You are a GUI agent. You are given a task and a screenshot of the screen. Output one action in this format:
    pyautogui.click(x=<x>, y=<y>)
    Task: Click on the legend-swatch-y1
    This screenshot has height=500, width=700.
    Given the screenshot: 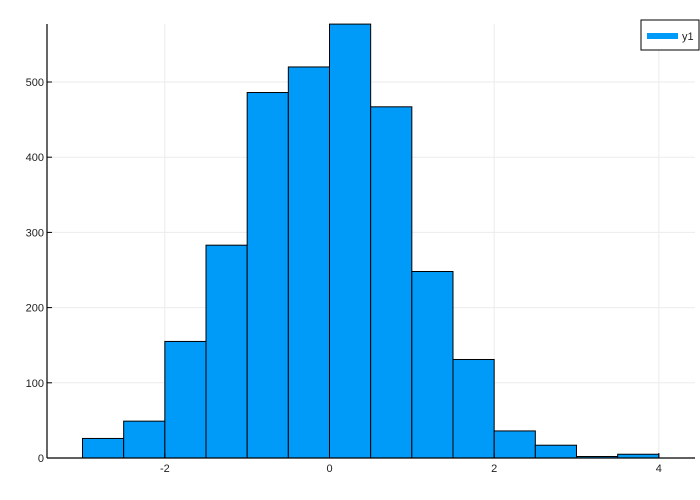 What is the action you would take?
    pyautogui.click(x=662, y=36)
    